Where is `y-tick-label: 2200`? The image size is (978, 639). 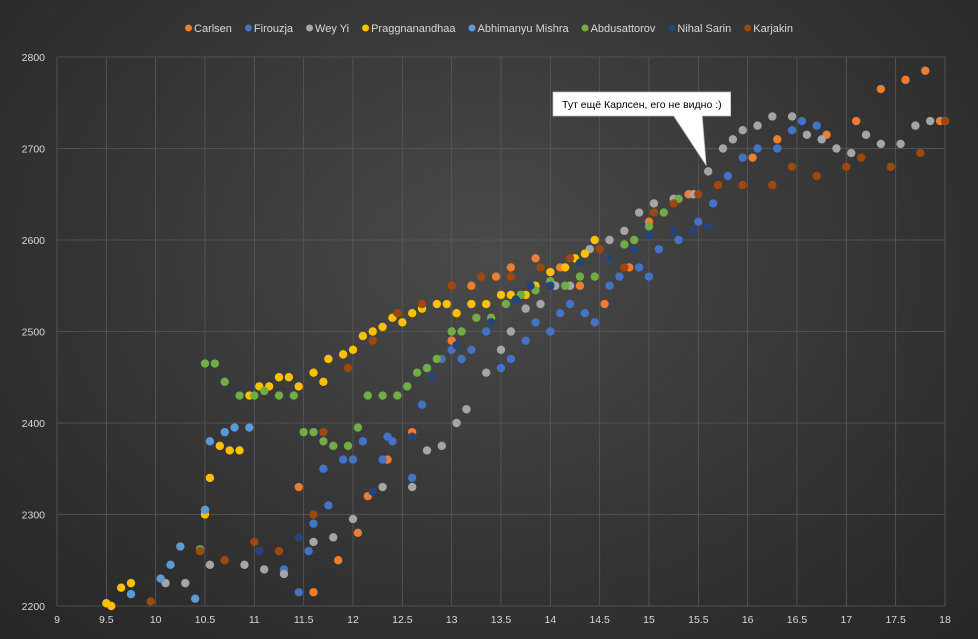
y-tick-label: 2200 is located at coordinates (34, 607).